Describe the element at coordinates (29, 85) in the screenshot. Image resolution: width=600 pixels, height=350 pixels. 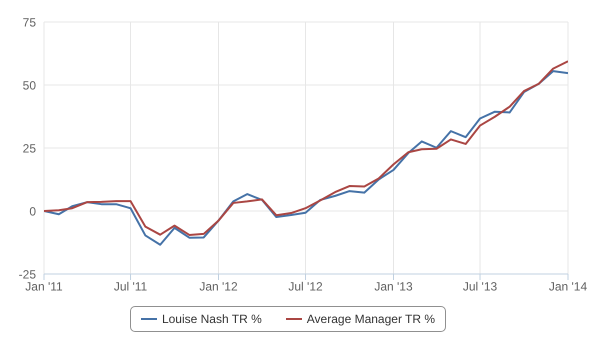
I see `y-tick-label: 50` at that location.